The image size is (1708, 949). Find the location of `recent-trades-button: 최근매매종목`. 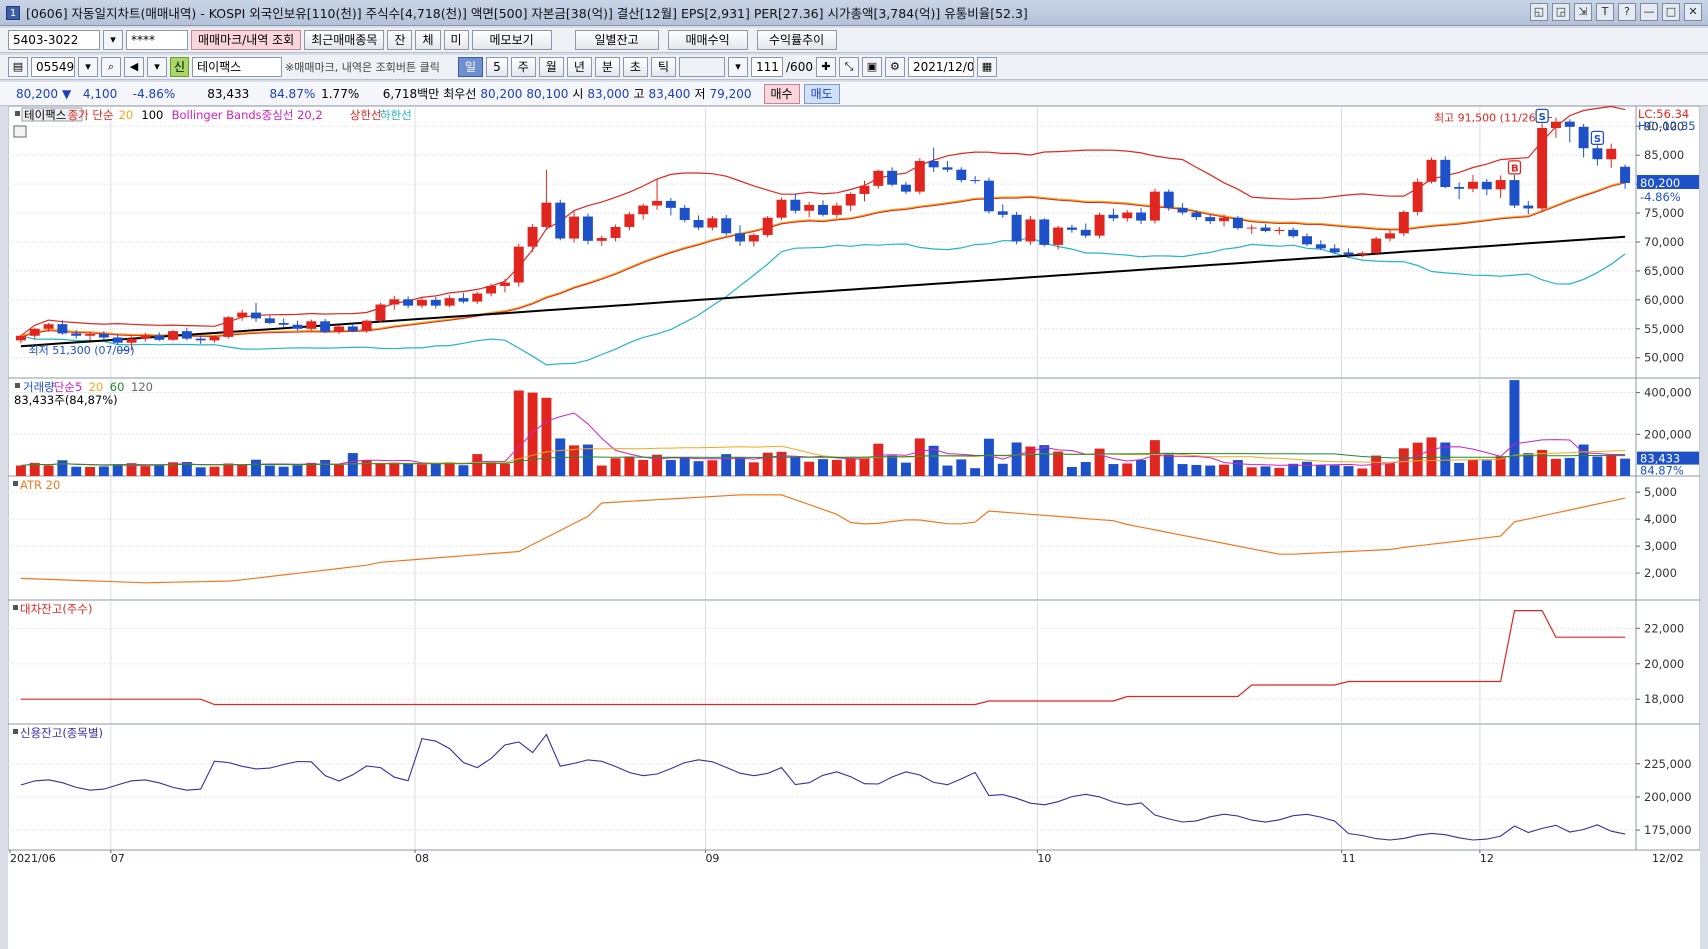

recent-trades-button: 최근매매종목 is located at coordinates (344, 40).